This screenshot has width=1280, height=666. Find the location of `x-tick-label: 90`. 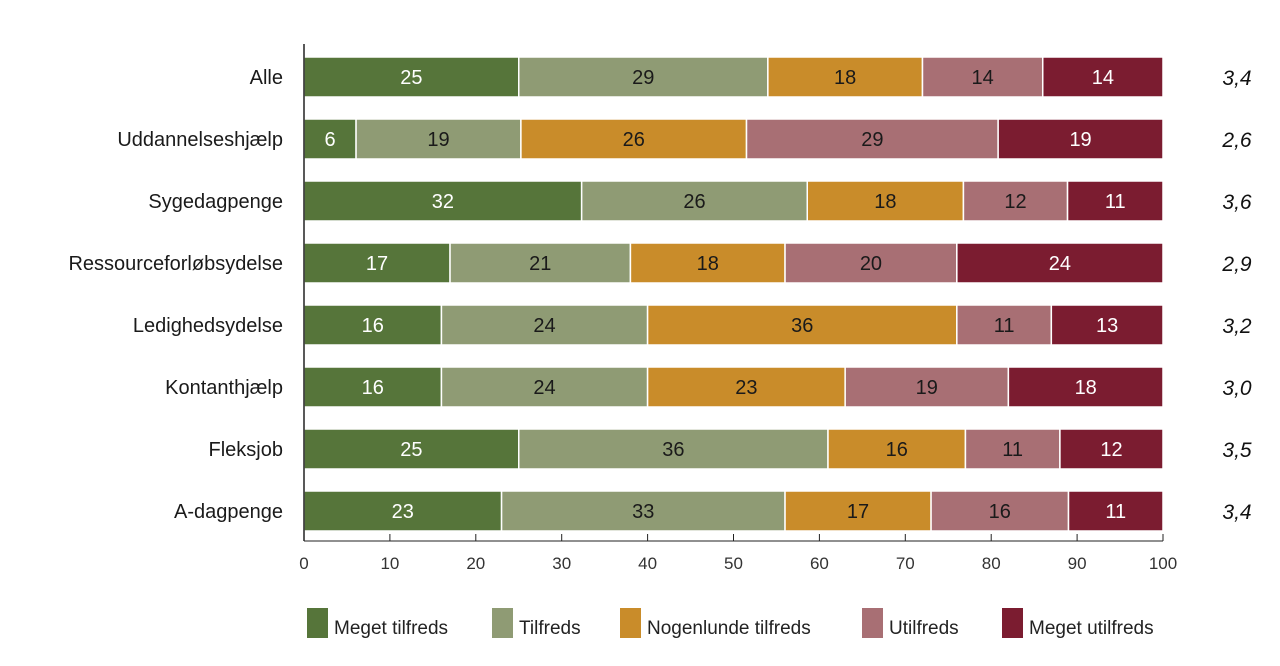

x-tick-label: 90 is located at coordinates (1077, 563).